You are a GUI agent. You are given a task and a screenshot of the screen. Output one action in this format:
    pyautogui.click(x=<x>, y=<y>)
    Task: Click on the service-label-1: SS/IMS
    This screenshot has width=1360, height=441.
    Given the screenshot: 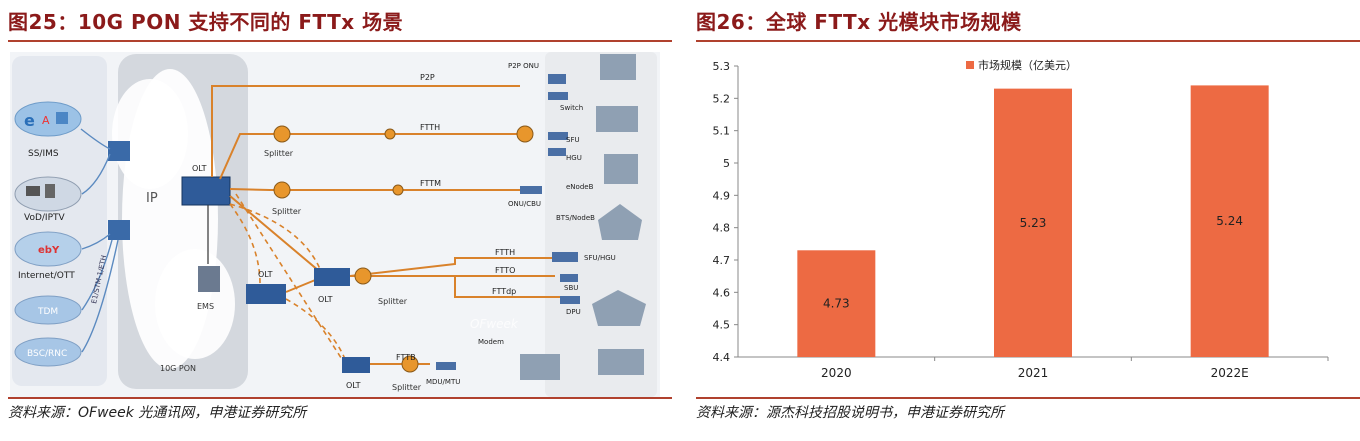 What is the action you would take?
    pyautogui.click(x=43, y=154)
    